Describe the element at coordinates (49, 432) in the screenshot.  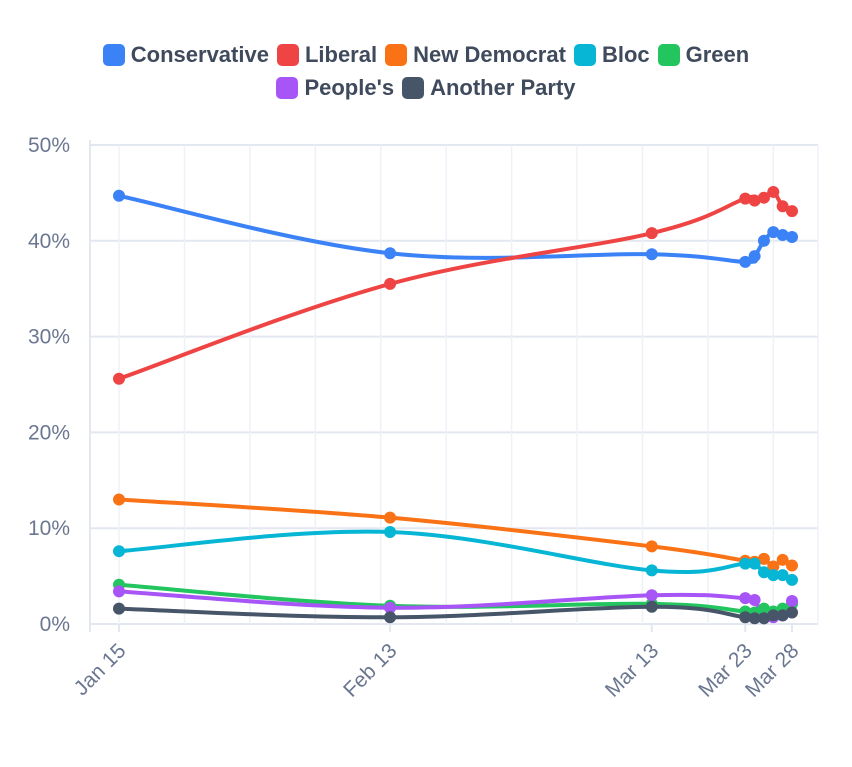
I see `y-tick-label: 20%` at that location.